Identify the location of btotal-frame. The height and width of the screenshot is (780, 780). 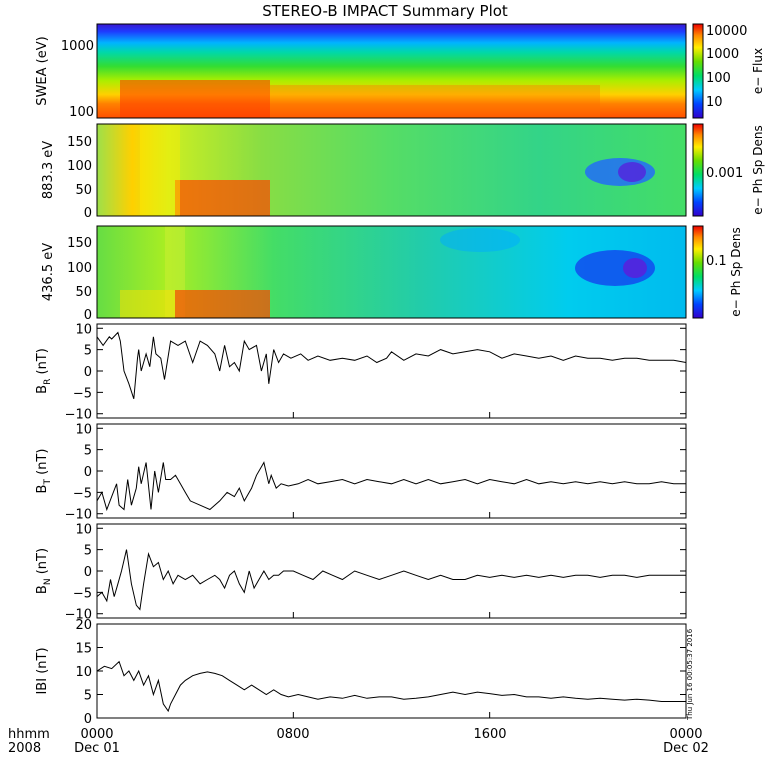
(391, 671).